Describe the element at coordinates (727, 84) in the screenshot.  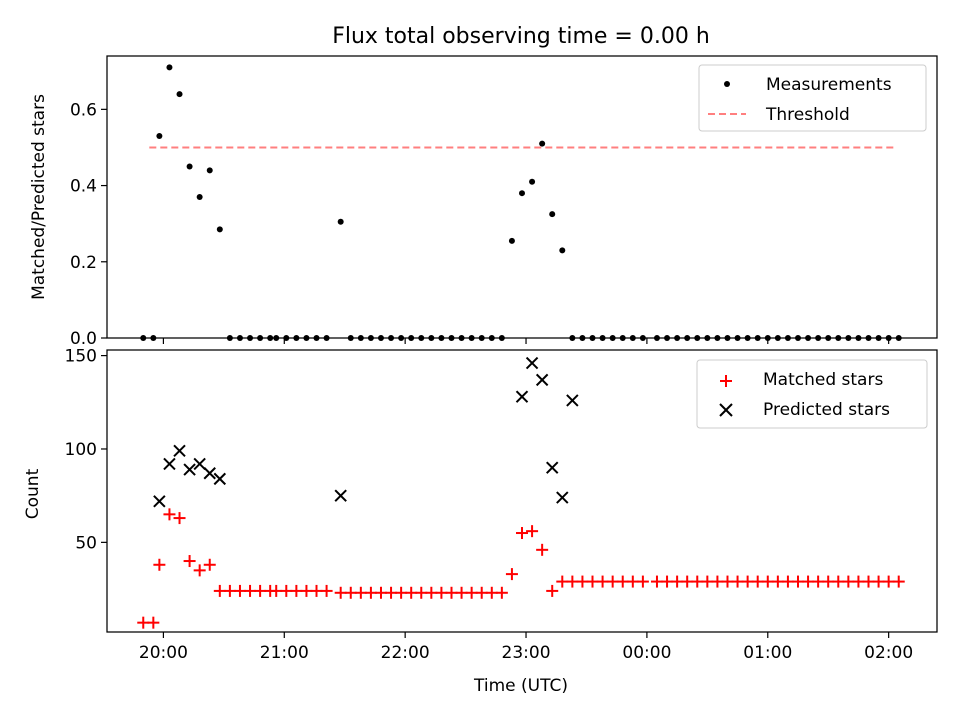
I see `legend-measurements-marker` at that location.